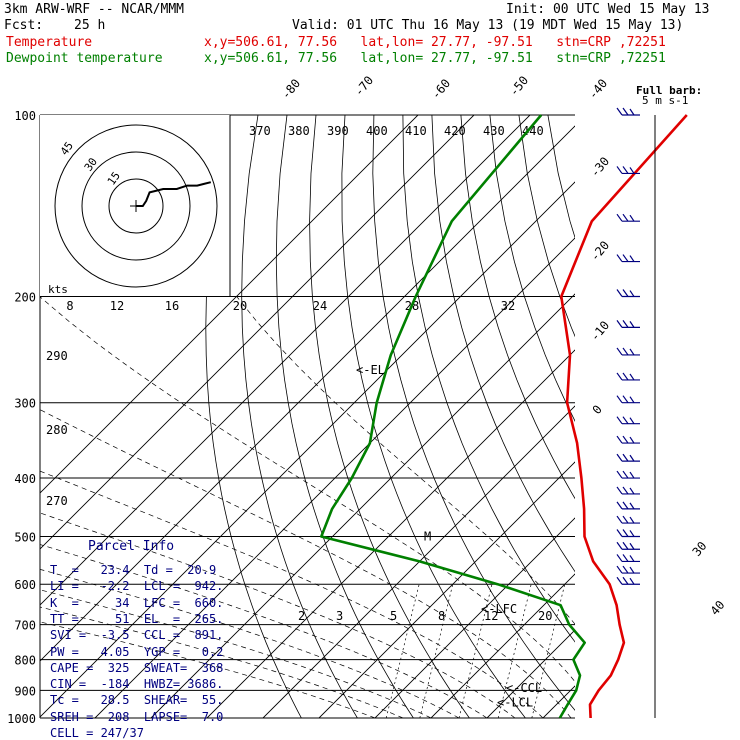 This screenshot has height=740, width=740. What do you see at coordinates (49, 42) in the screenshot?
I see `temperature-legend: Temperature` at bounding box center [49, 42].